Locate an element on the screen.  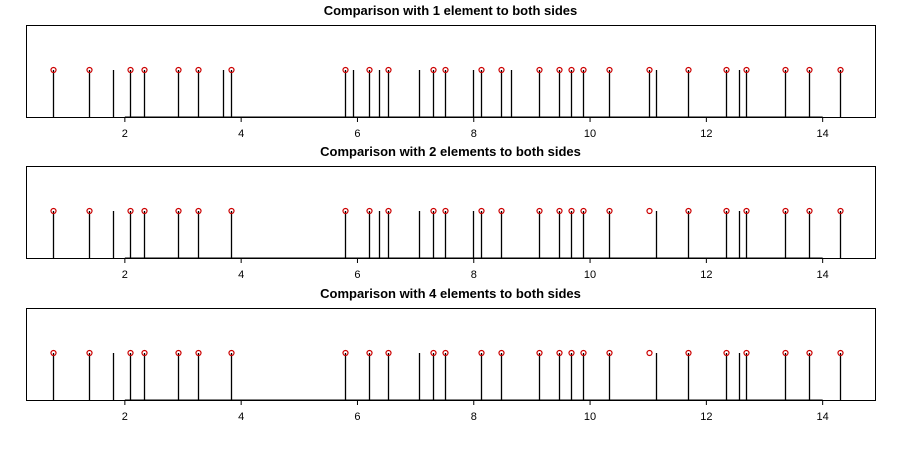
panel-title: Comparison with 4 elements to both sides is located at coordinates (450, 293).